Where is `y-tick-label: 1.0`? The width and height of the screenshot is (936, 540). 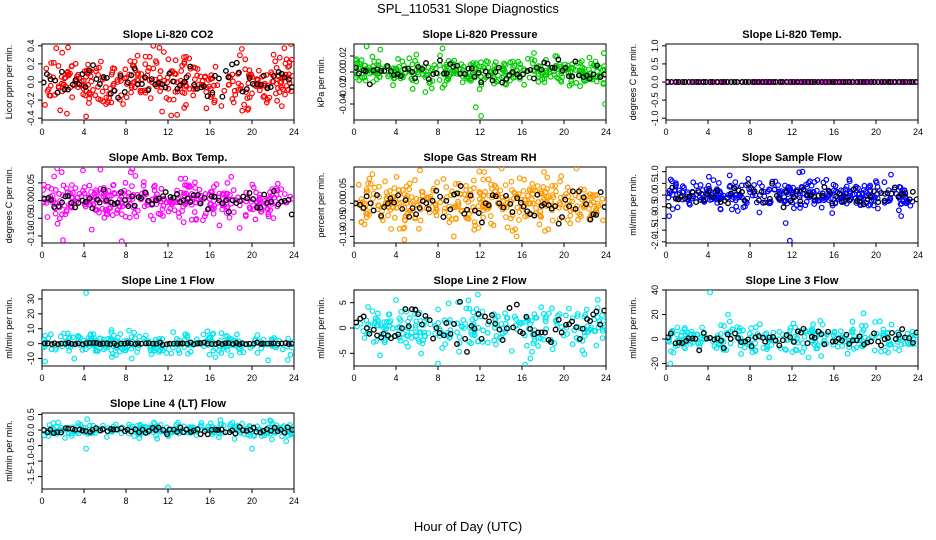 y-tick-label: 1.0 is located at coordinates (655, 171).